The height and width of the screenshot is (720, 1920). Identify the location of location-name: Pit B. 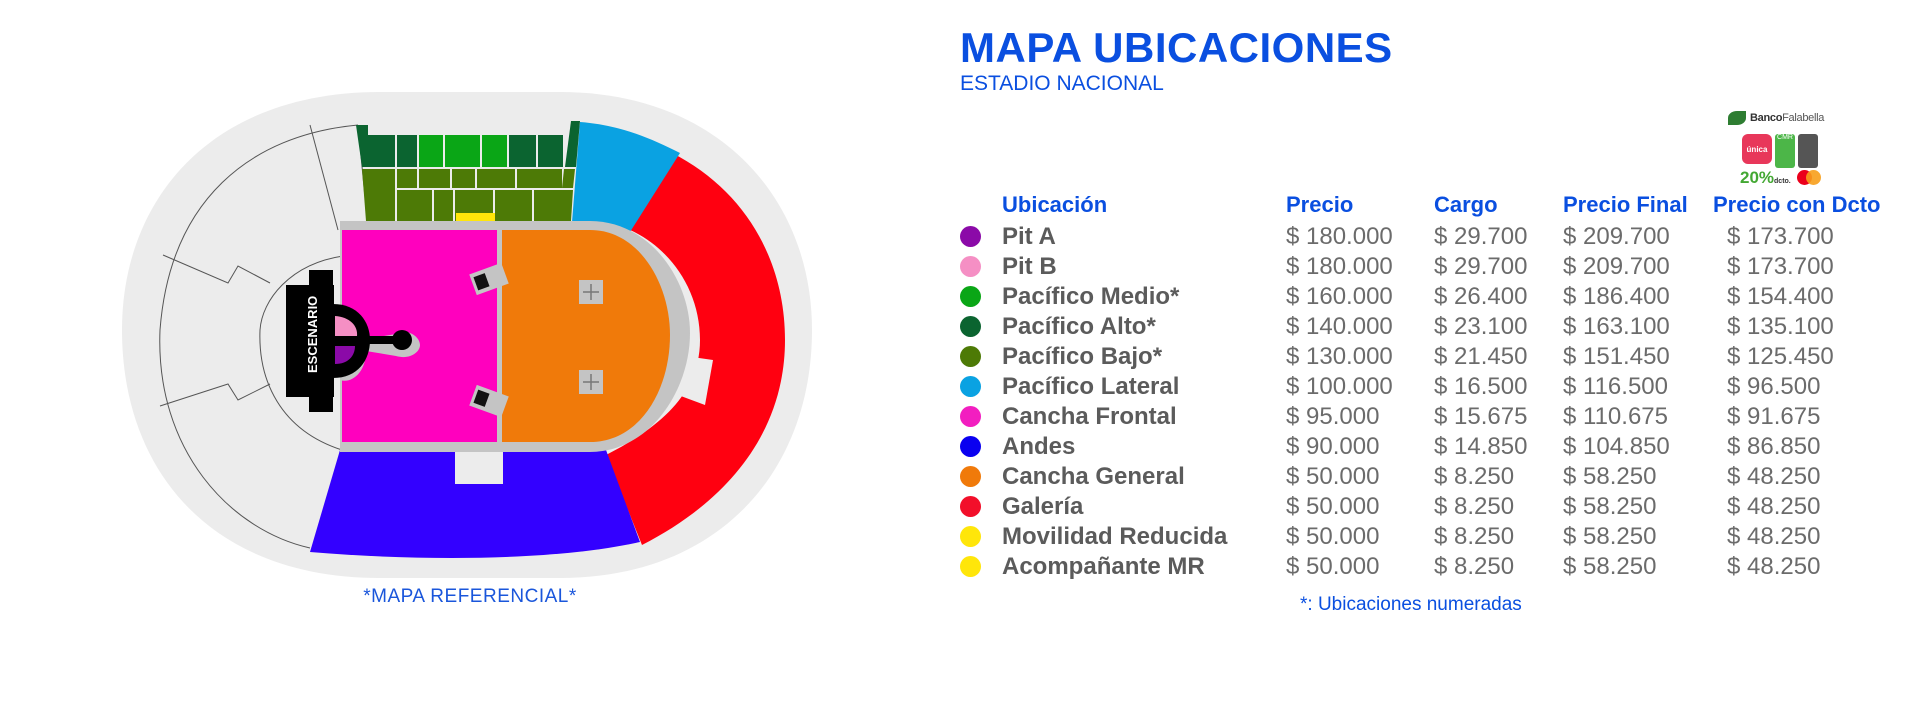
(1029, 266).